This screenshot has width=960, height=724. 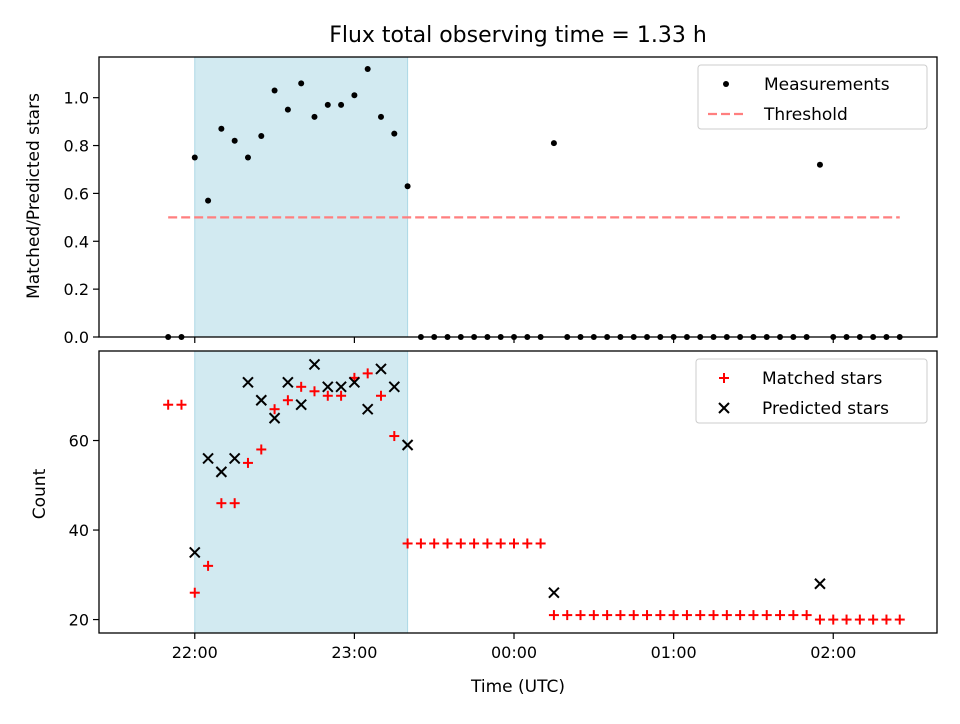 I want to click on x-tick-label: 01:00, so click(x=674, y=652).